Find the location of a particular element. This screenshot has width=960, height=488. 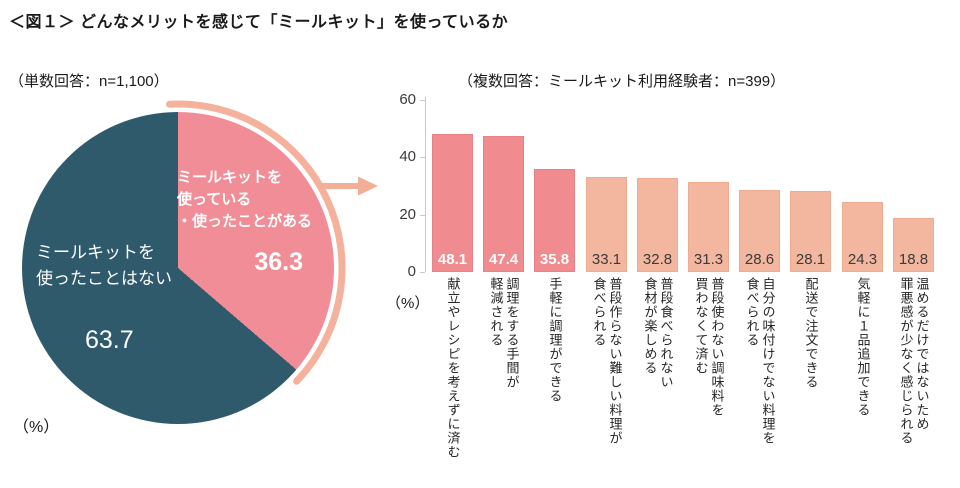

bar-value-label: 47.4 is located at coordinates (503, 259).